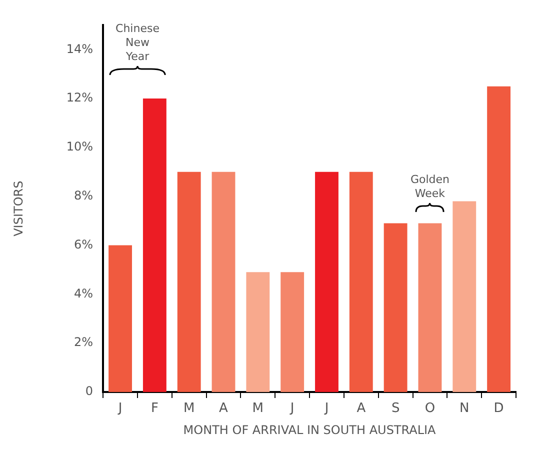 This screenshot has height=450, width=534. What do you see at coordinates (89, 391) in the screenshot?
I see `y-tick-label: 0` at bounding box center [89, 391].